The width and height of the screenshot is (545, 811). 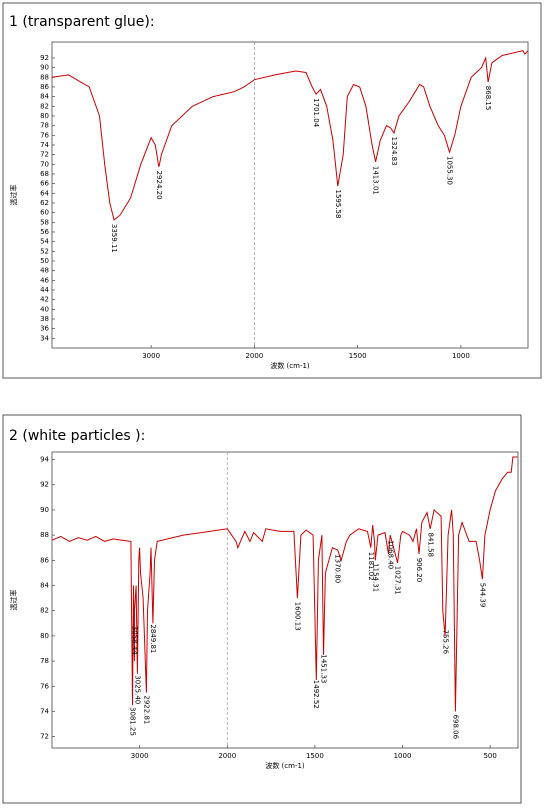 I want to click on peak-label: 544.39, so click(x=482, y=595).